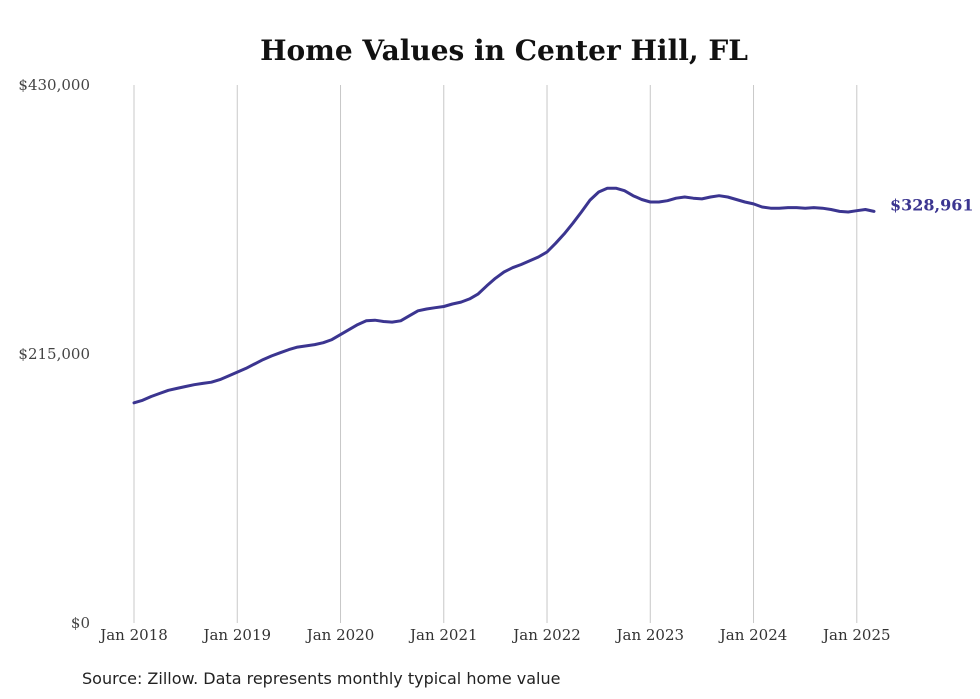  What do you see at coordinates (80, 623) in the screenshot?
I see `y-tick-label: $0` at bounding box center [80, 623].